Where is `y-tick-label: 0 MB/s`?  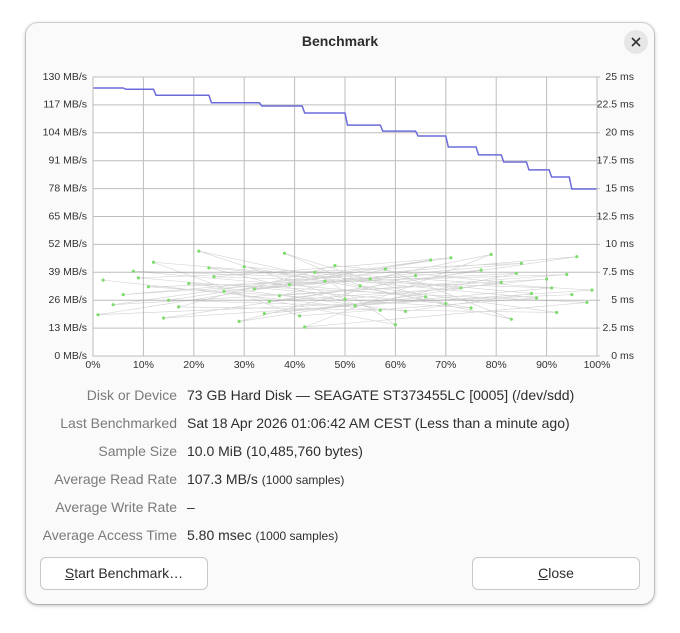 y-tick-label: 0 MB/s is located at coordinates (70, 356).